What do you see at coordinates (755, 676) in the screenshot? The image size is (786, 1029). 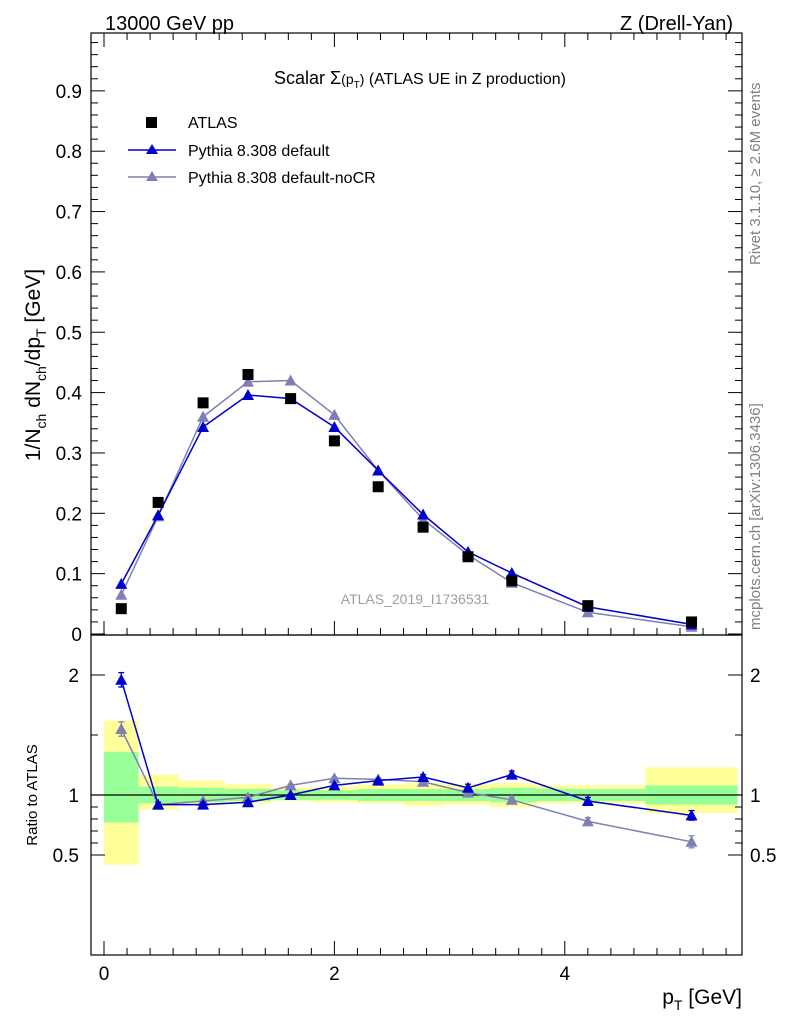 I see `ratio-y-tick-label-right: 2` at bounding box center [755, 676].